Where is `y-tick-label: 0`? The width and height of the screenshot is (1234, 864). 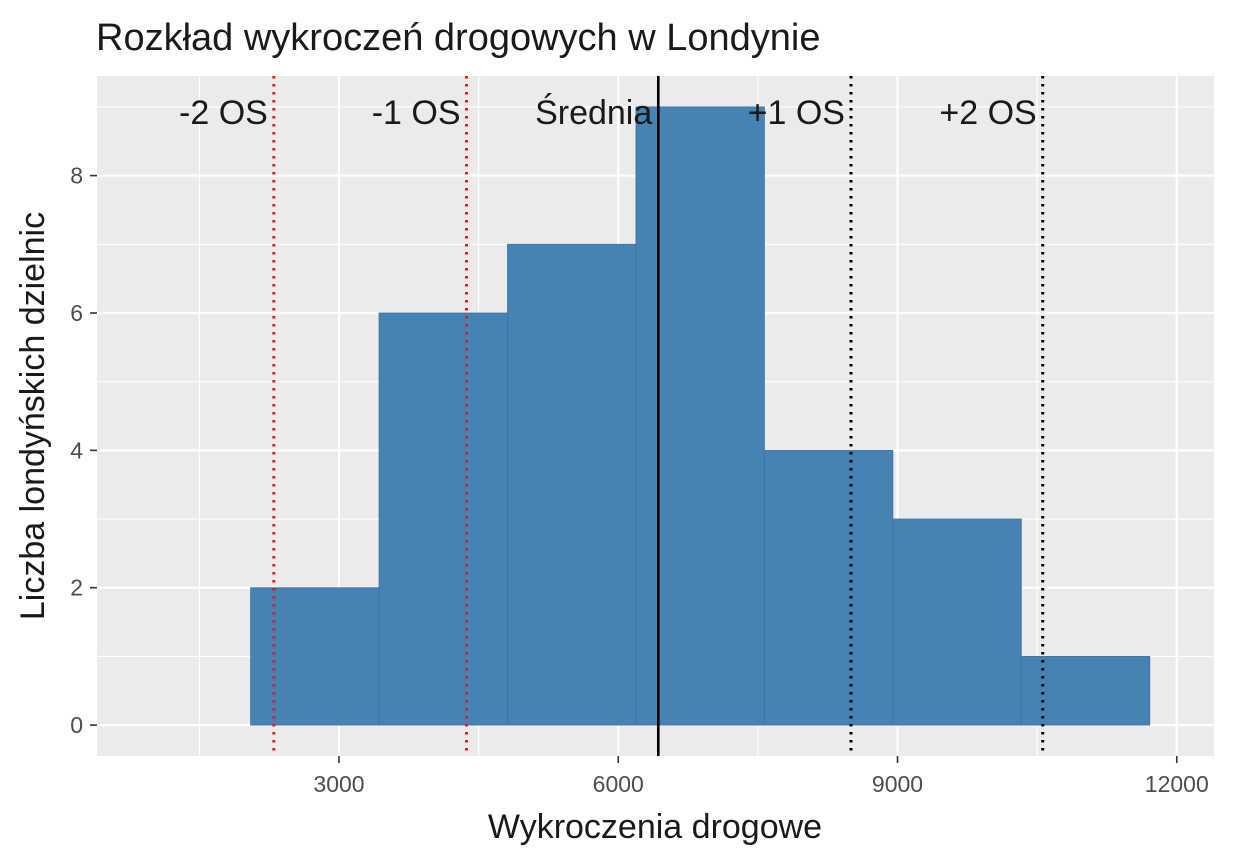
y-tick-label: 0 is located at coordinates (76, 725).